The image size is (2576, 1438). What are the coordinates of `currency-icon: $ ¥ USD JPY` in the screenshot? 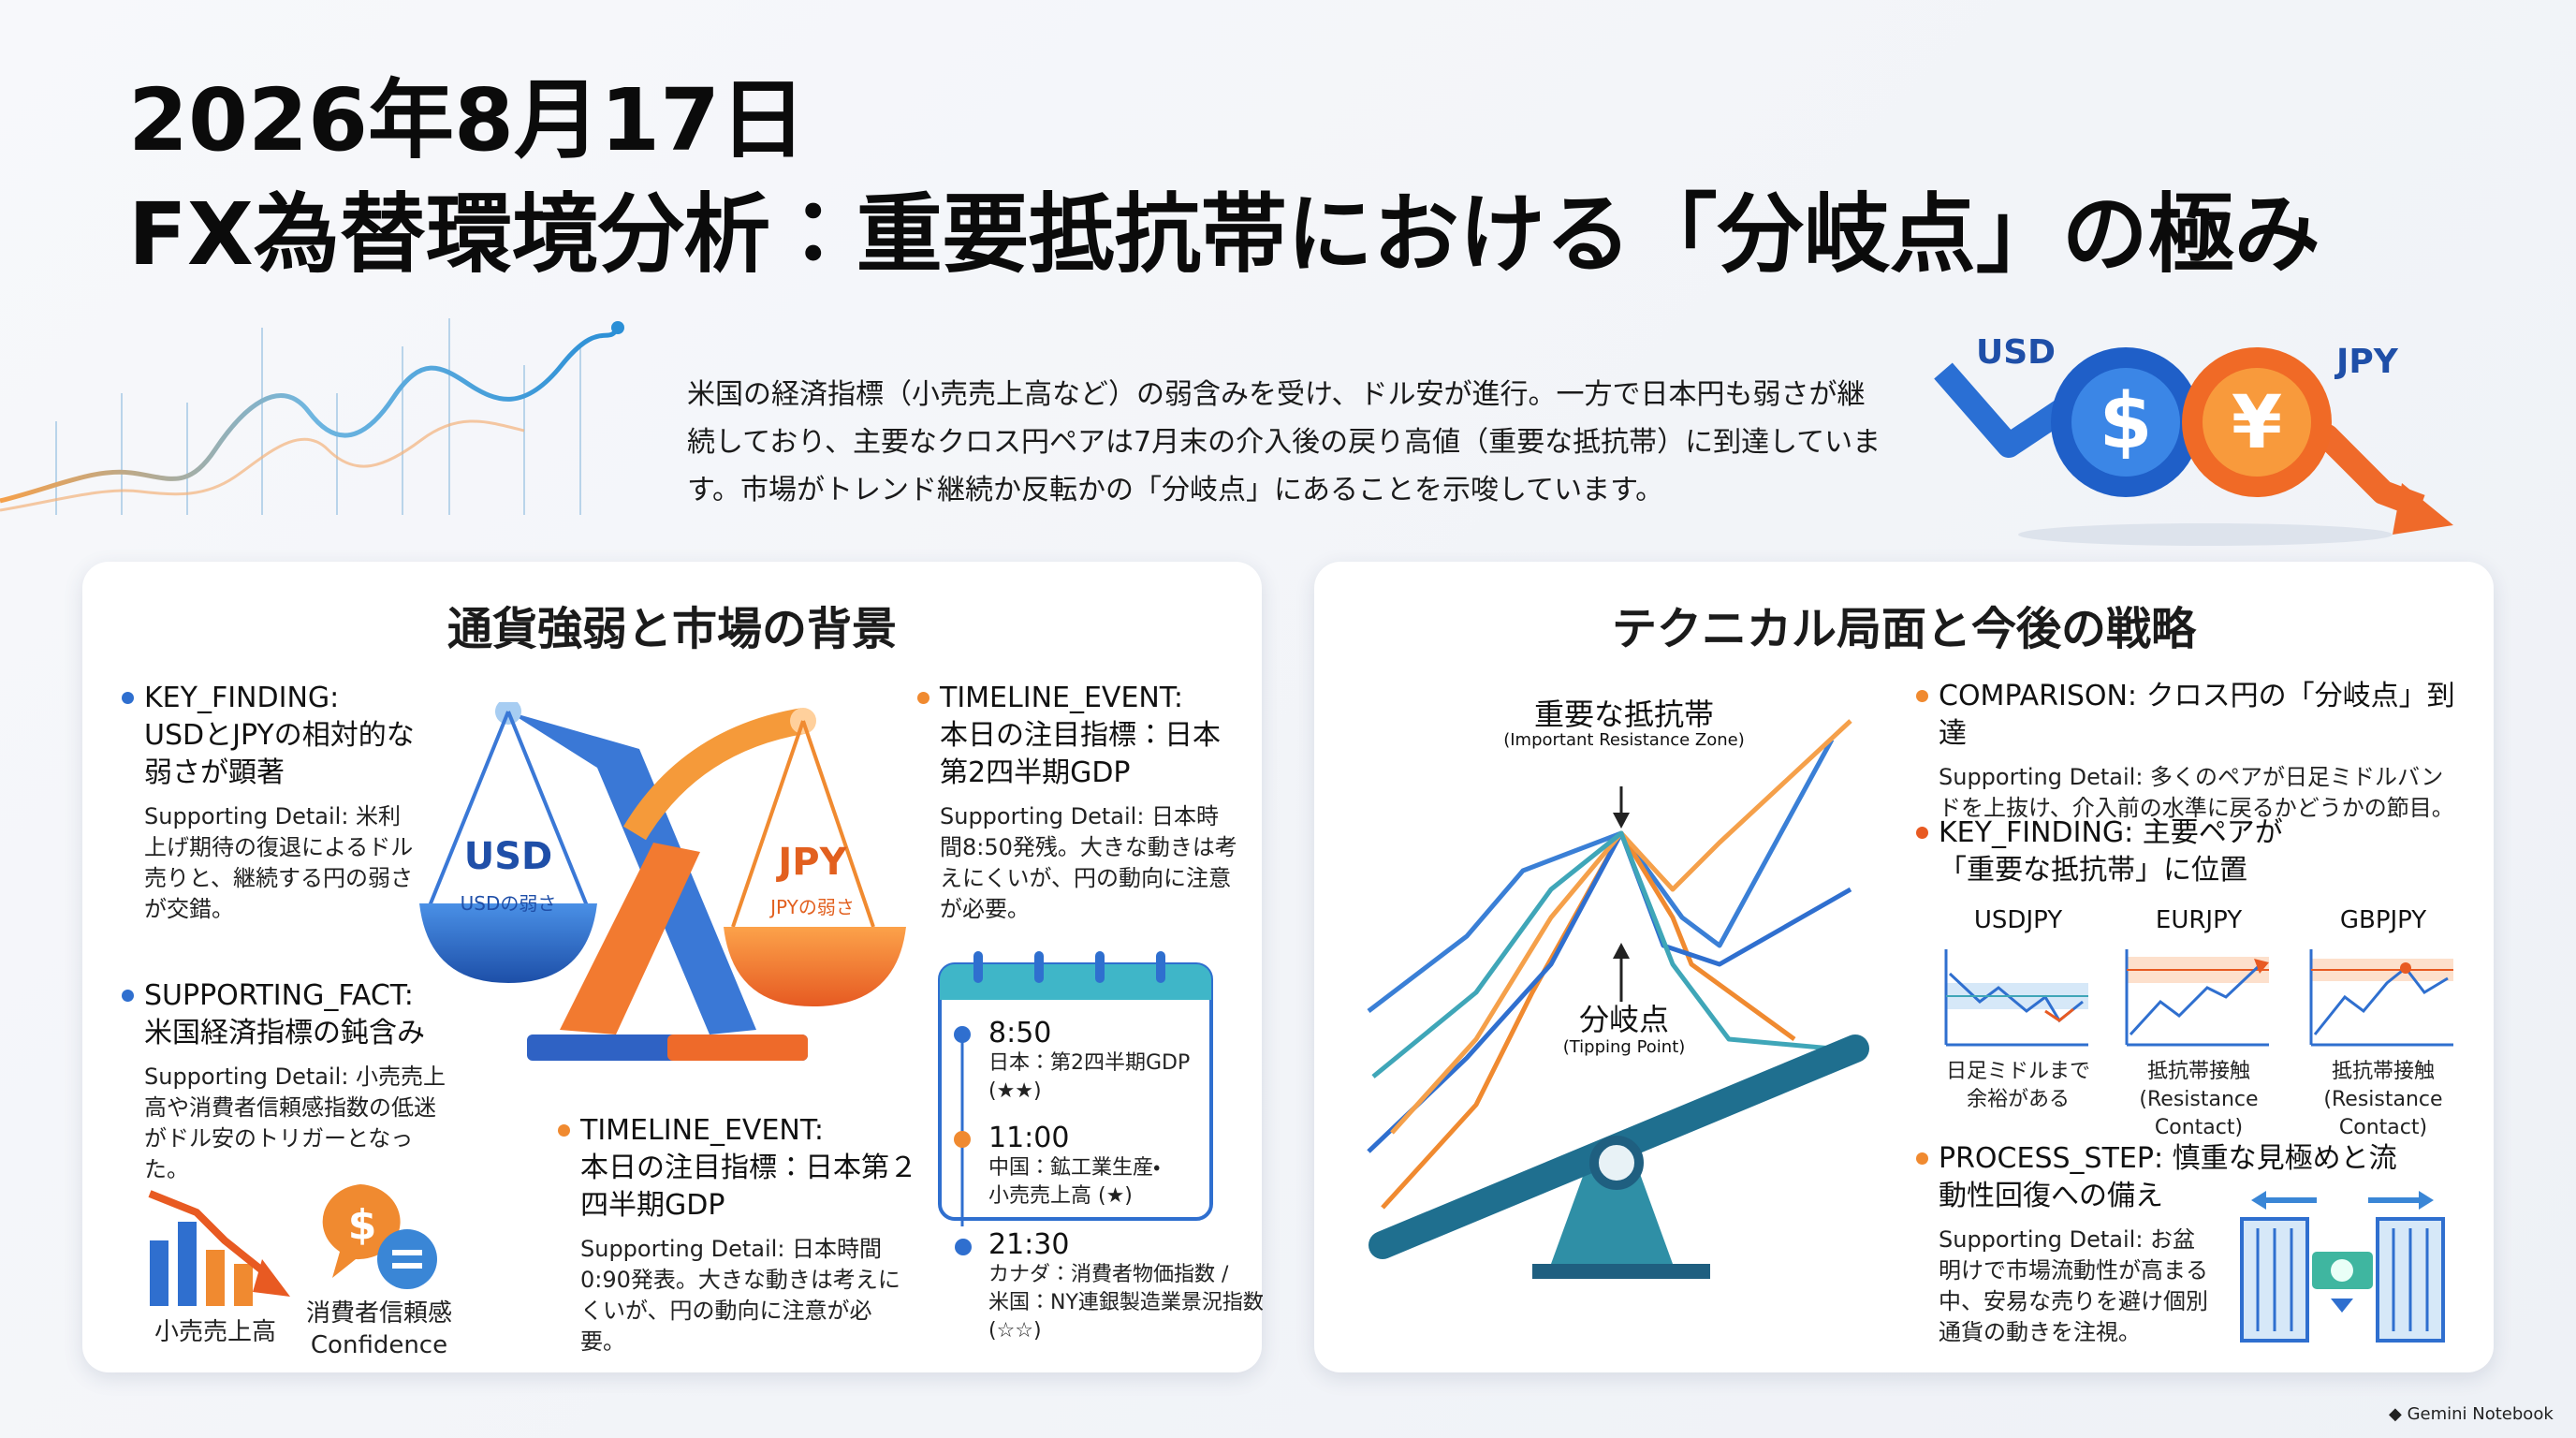 It's located at (2193, 439).